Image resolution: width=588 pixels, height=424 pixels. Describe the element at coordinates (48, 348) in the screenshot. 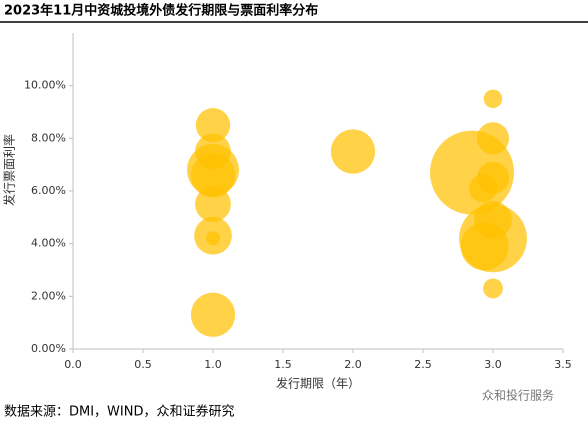

I see `y-tick-label: 0.00%` at that location.